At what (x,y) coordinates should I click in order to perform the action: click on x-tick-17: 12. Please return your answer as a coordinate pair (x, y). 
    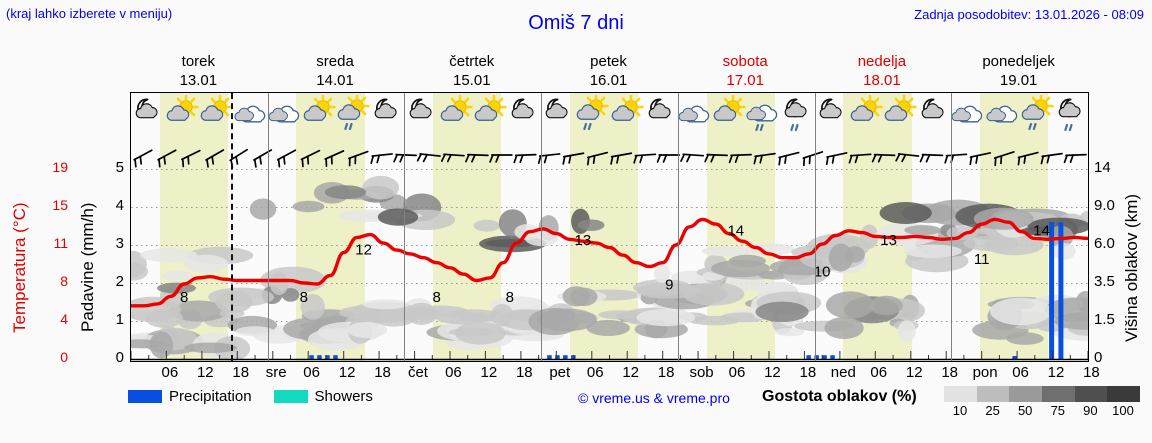
    Looking at the image, I should click on (772, 372).